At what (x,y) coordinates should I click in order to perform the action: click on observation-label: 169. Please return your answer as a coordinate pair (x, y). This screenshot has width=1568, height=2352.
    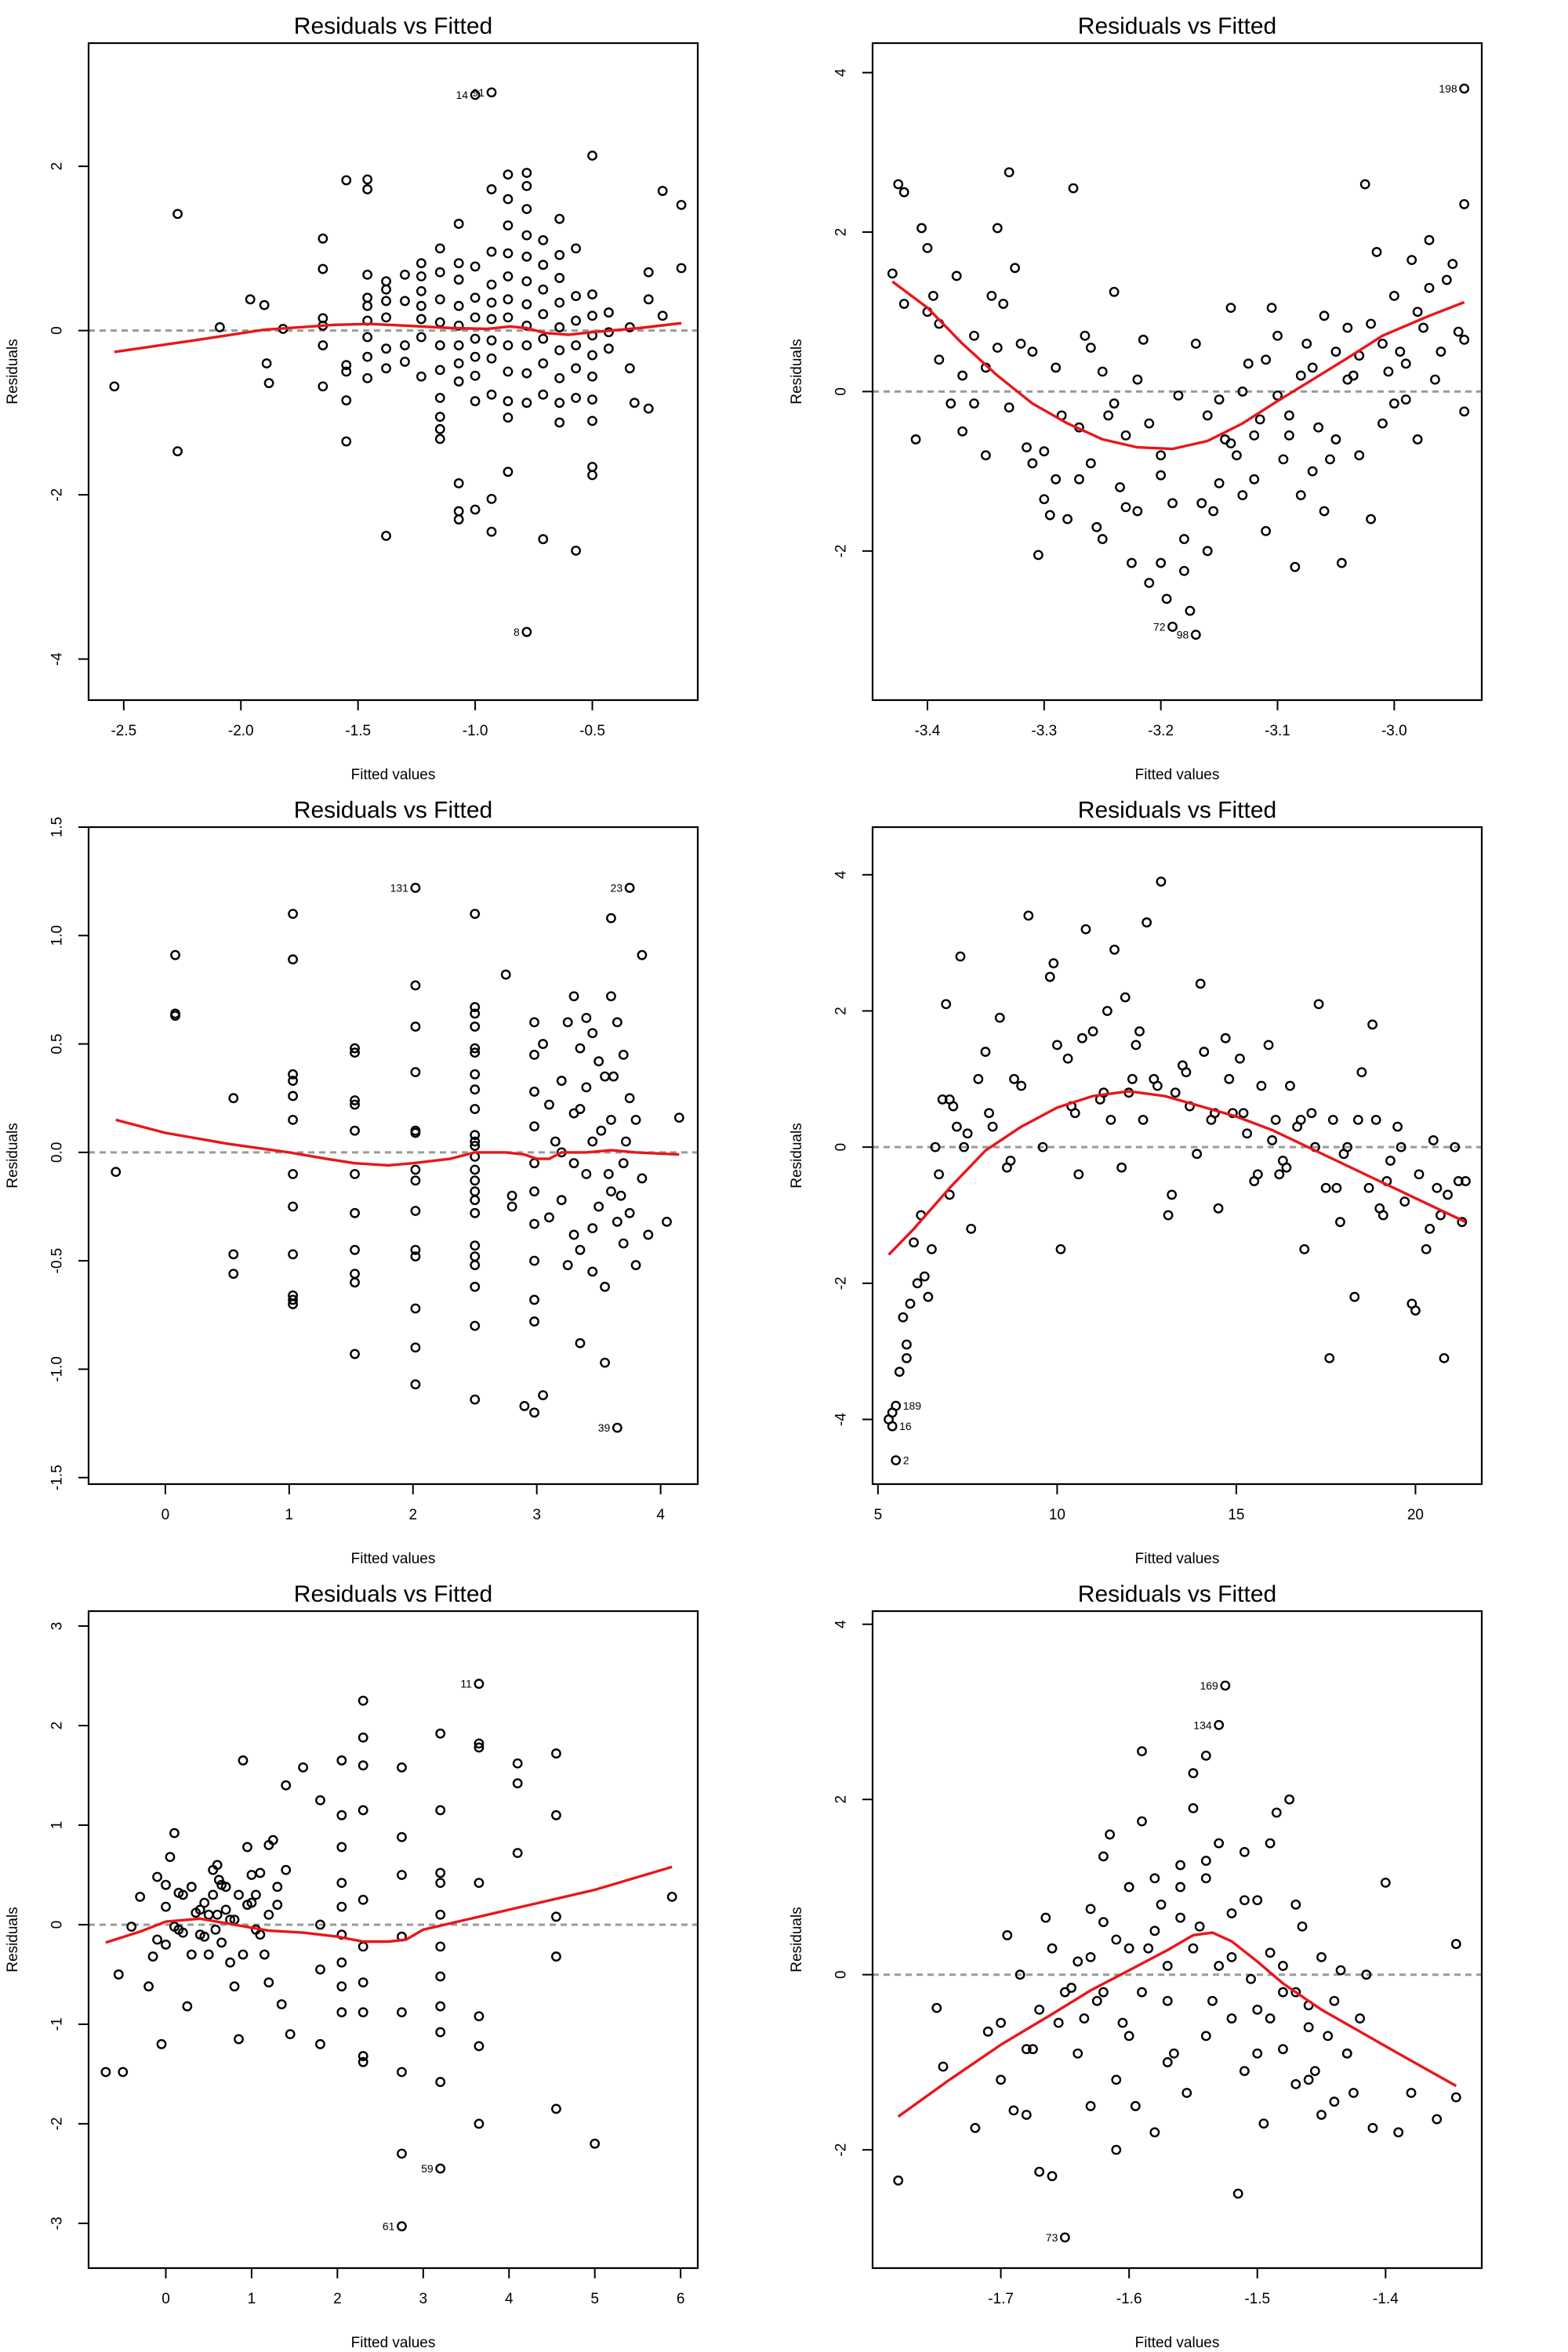
    Looking at the image, I should click on (1209, 1685).